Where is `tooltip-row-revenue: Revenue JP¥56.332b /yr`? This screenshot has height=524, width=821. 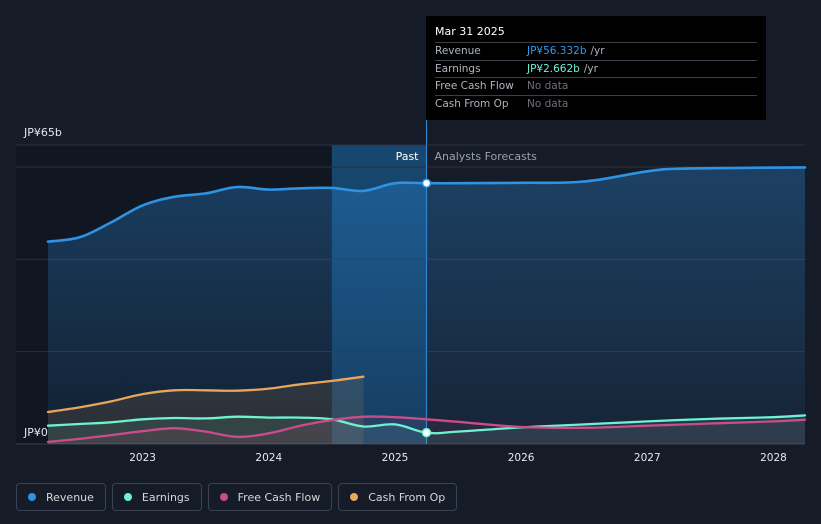 tooltip-row-revenue: Revenue JP¥56.332b /yr is located at coordinates (596, 51).